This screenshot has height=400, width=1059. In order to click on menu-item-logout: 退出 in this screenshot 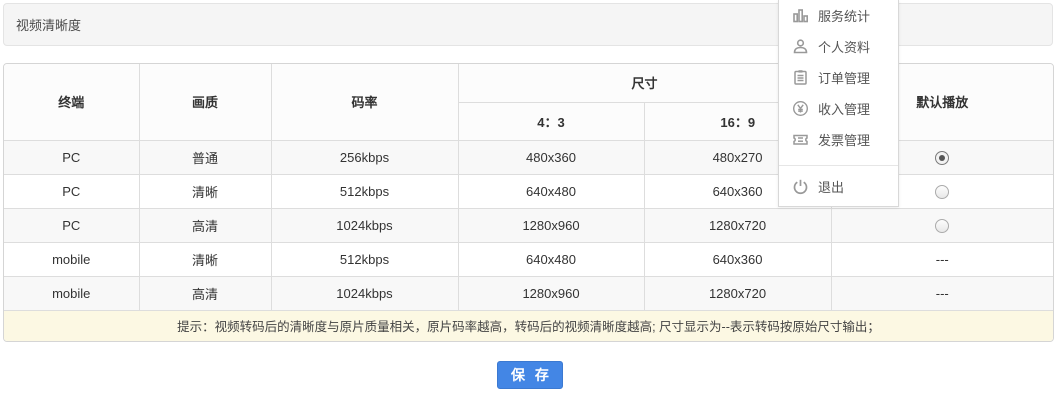, I will do `click(838, 186)`.